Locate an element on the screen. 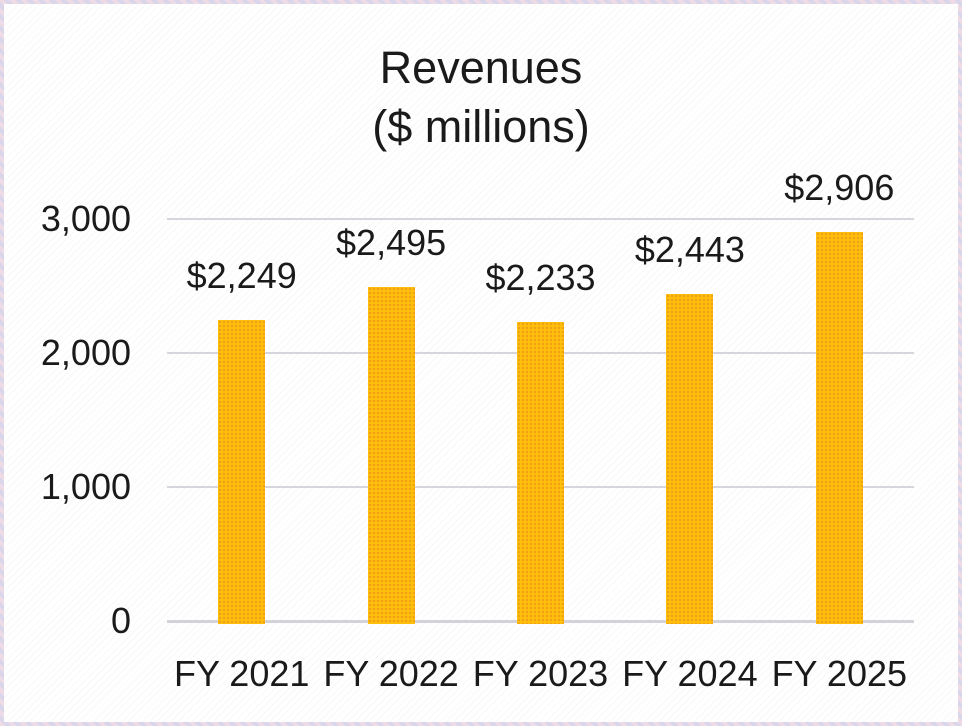 The height and width of the screenshot is (726, 962). x-axis-category-label: FY 2024 is located at coordinates (690, 673).